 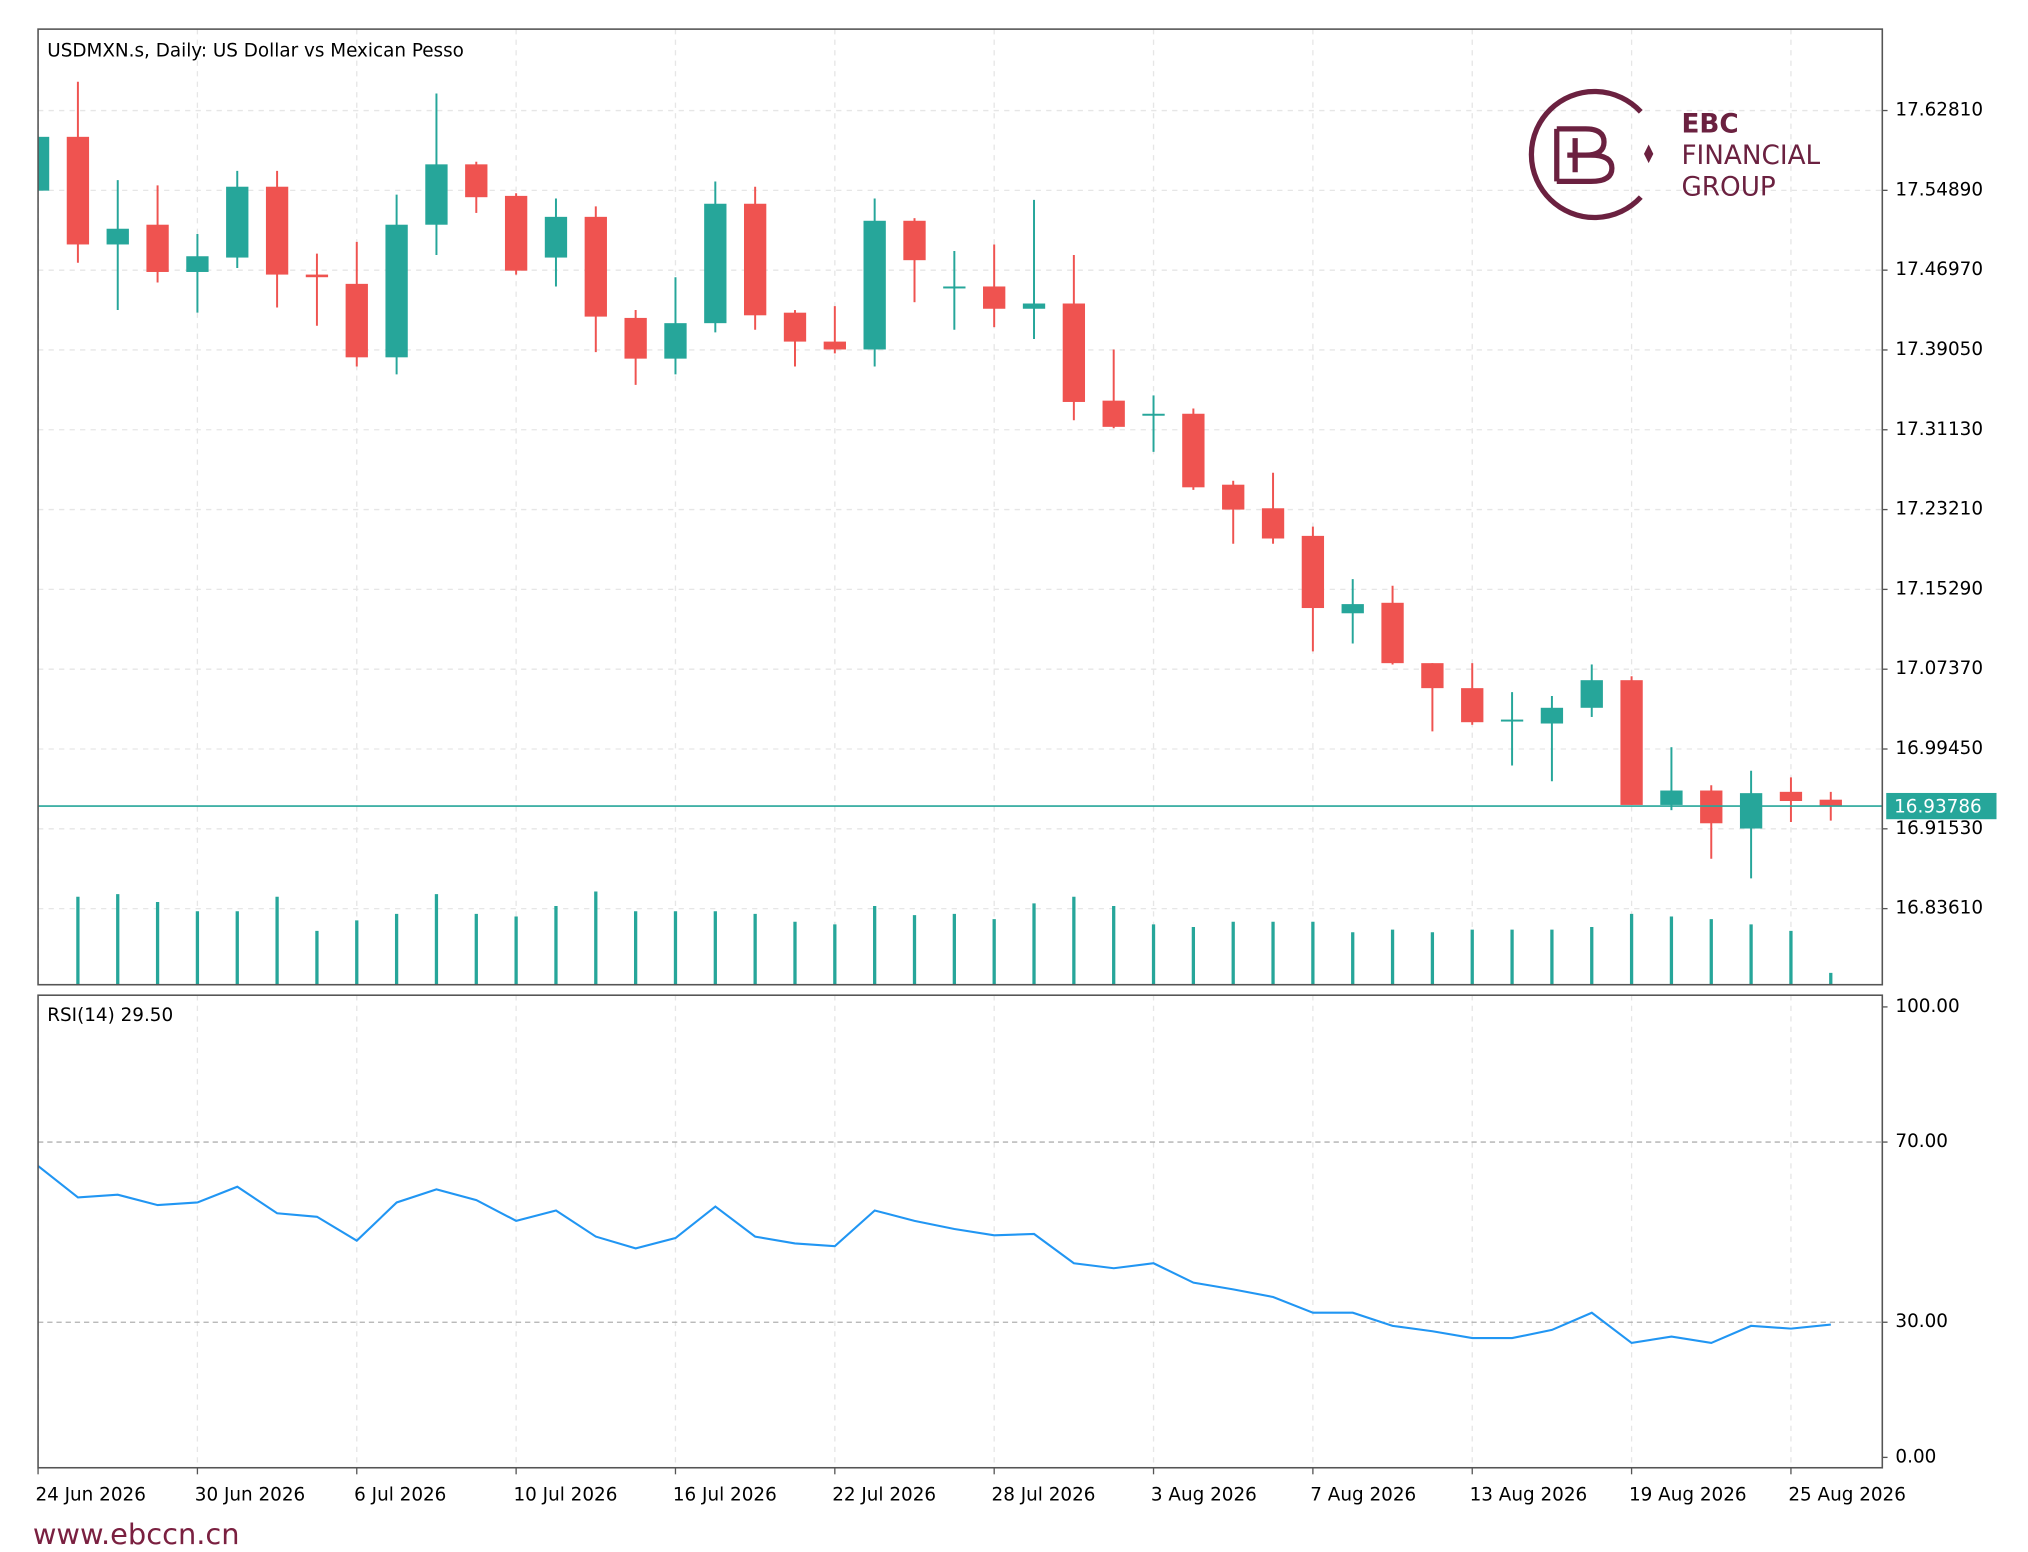 I want to click on y-tick-label: 17.31130, so click(x=1939, y=429).